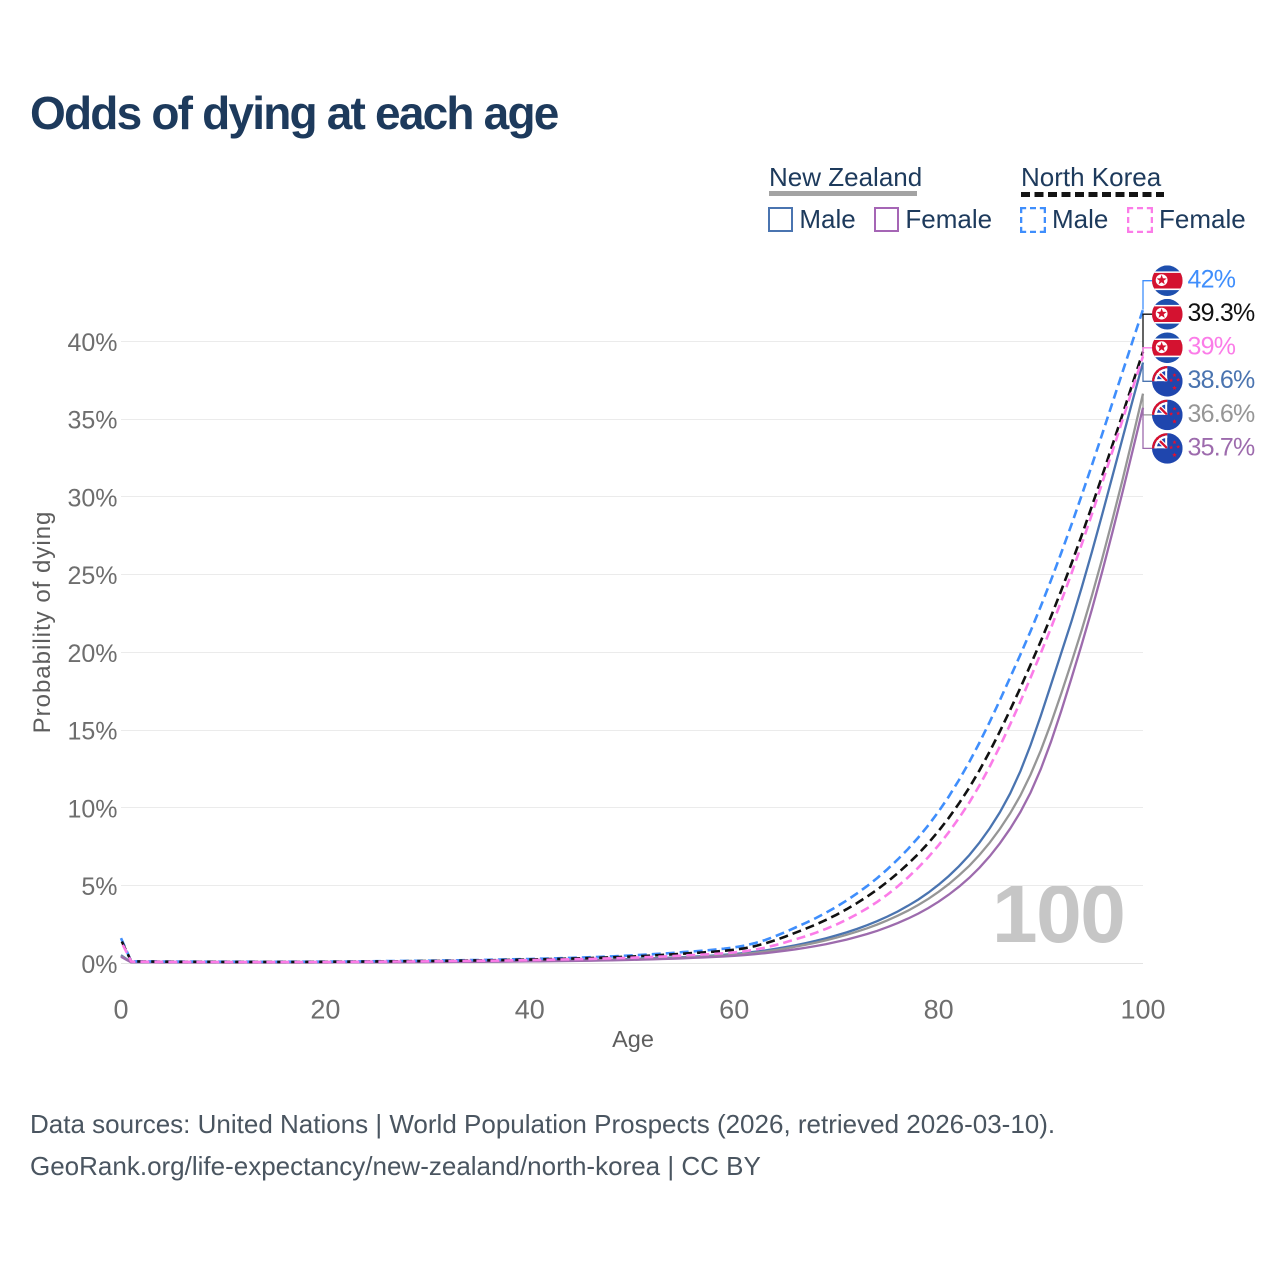 The height and width of the screenshot is (1280, 1280). I want to click on svg-text: 40%, so click(92, 343).